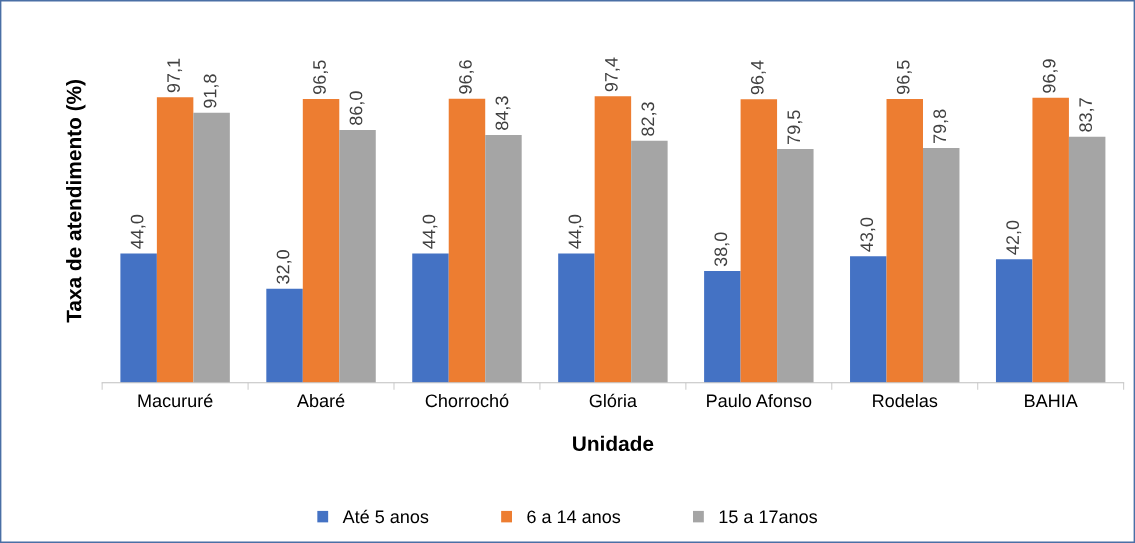  Describe the element at coordinates (759, 400) in the screenshot. I see `x-tick-label: Paulo Afonso` at that location.